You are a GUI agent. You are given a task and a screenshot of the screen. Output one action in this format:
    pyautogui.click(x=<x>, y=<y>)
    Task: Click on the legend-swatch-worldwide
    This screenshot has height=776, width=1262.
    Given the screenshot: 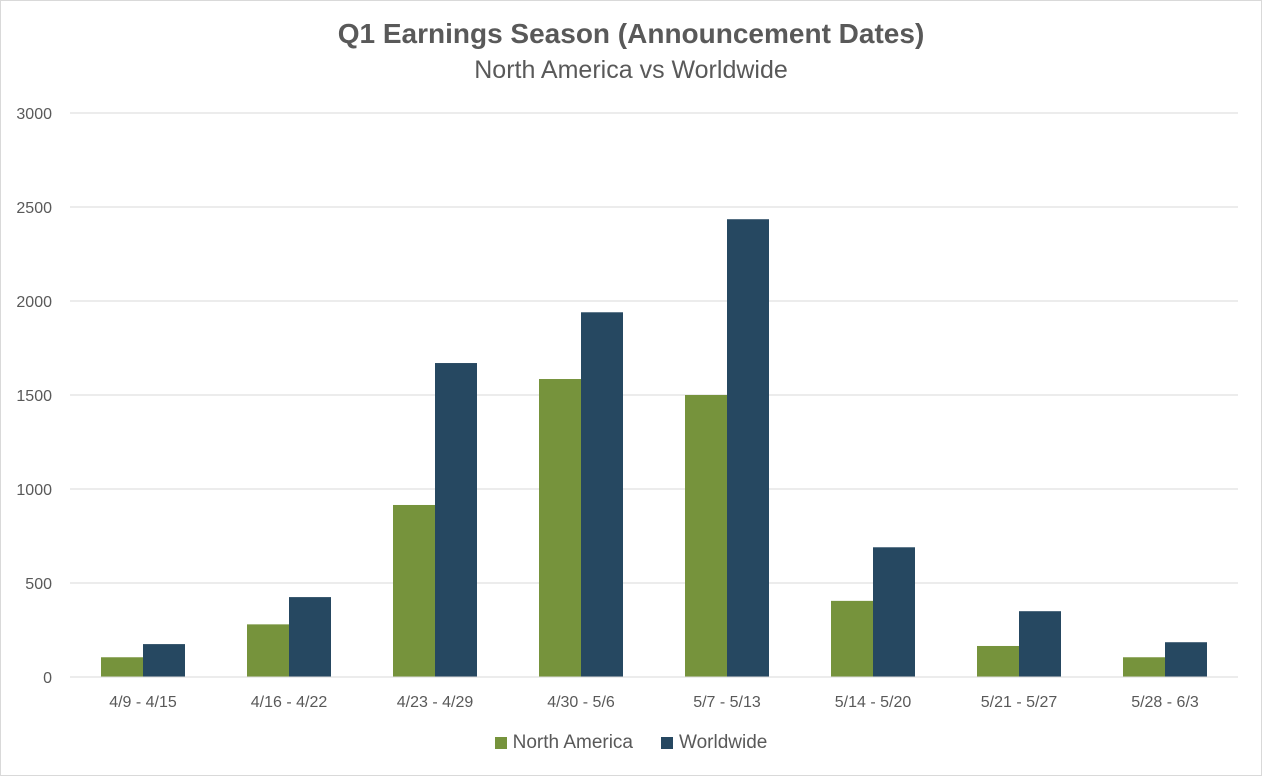 What is the action you would take?
    pyautogui.click(x=667, y=743)
    